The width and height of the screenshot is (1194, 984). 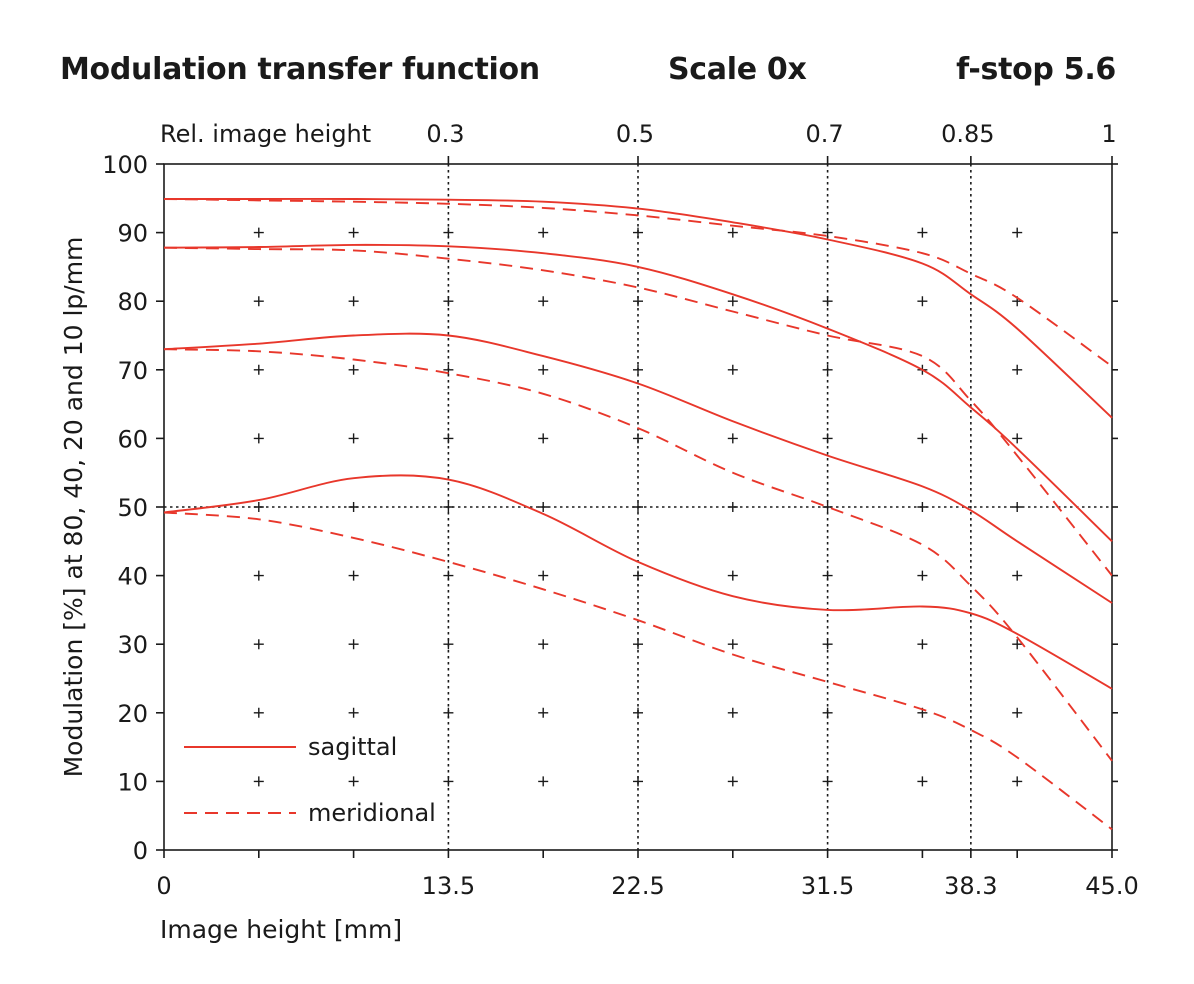 What do you see at coordinates (372, 813) in the screenshot?
I see `legend-label-meridional: meridional` at bounding box center [372, 813].